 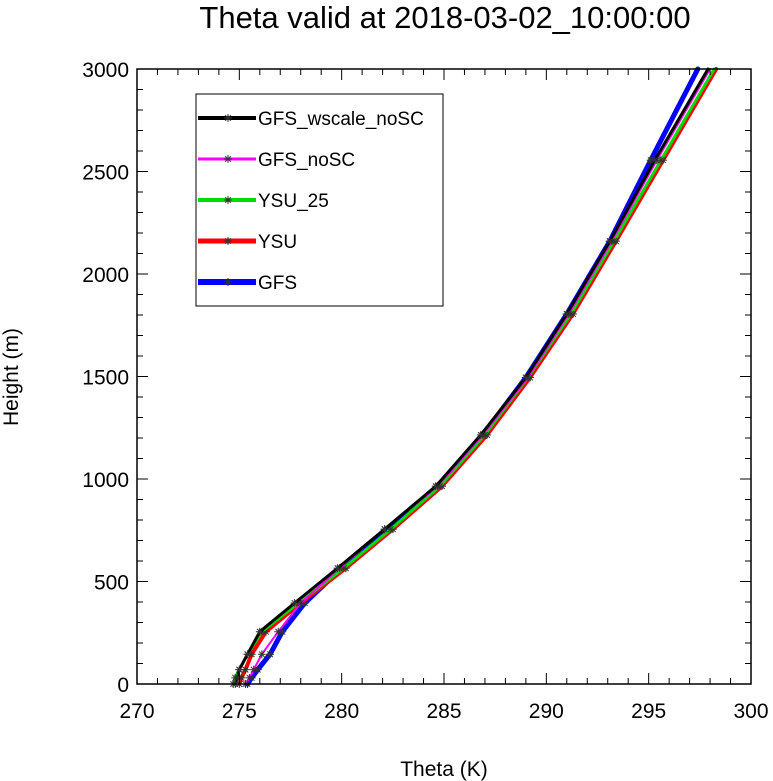 I want to click on x-axis-label: Theta (K), so click(x=444, y=769).